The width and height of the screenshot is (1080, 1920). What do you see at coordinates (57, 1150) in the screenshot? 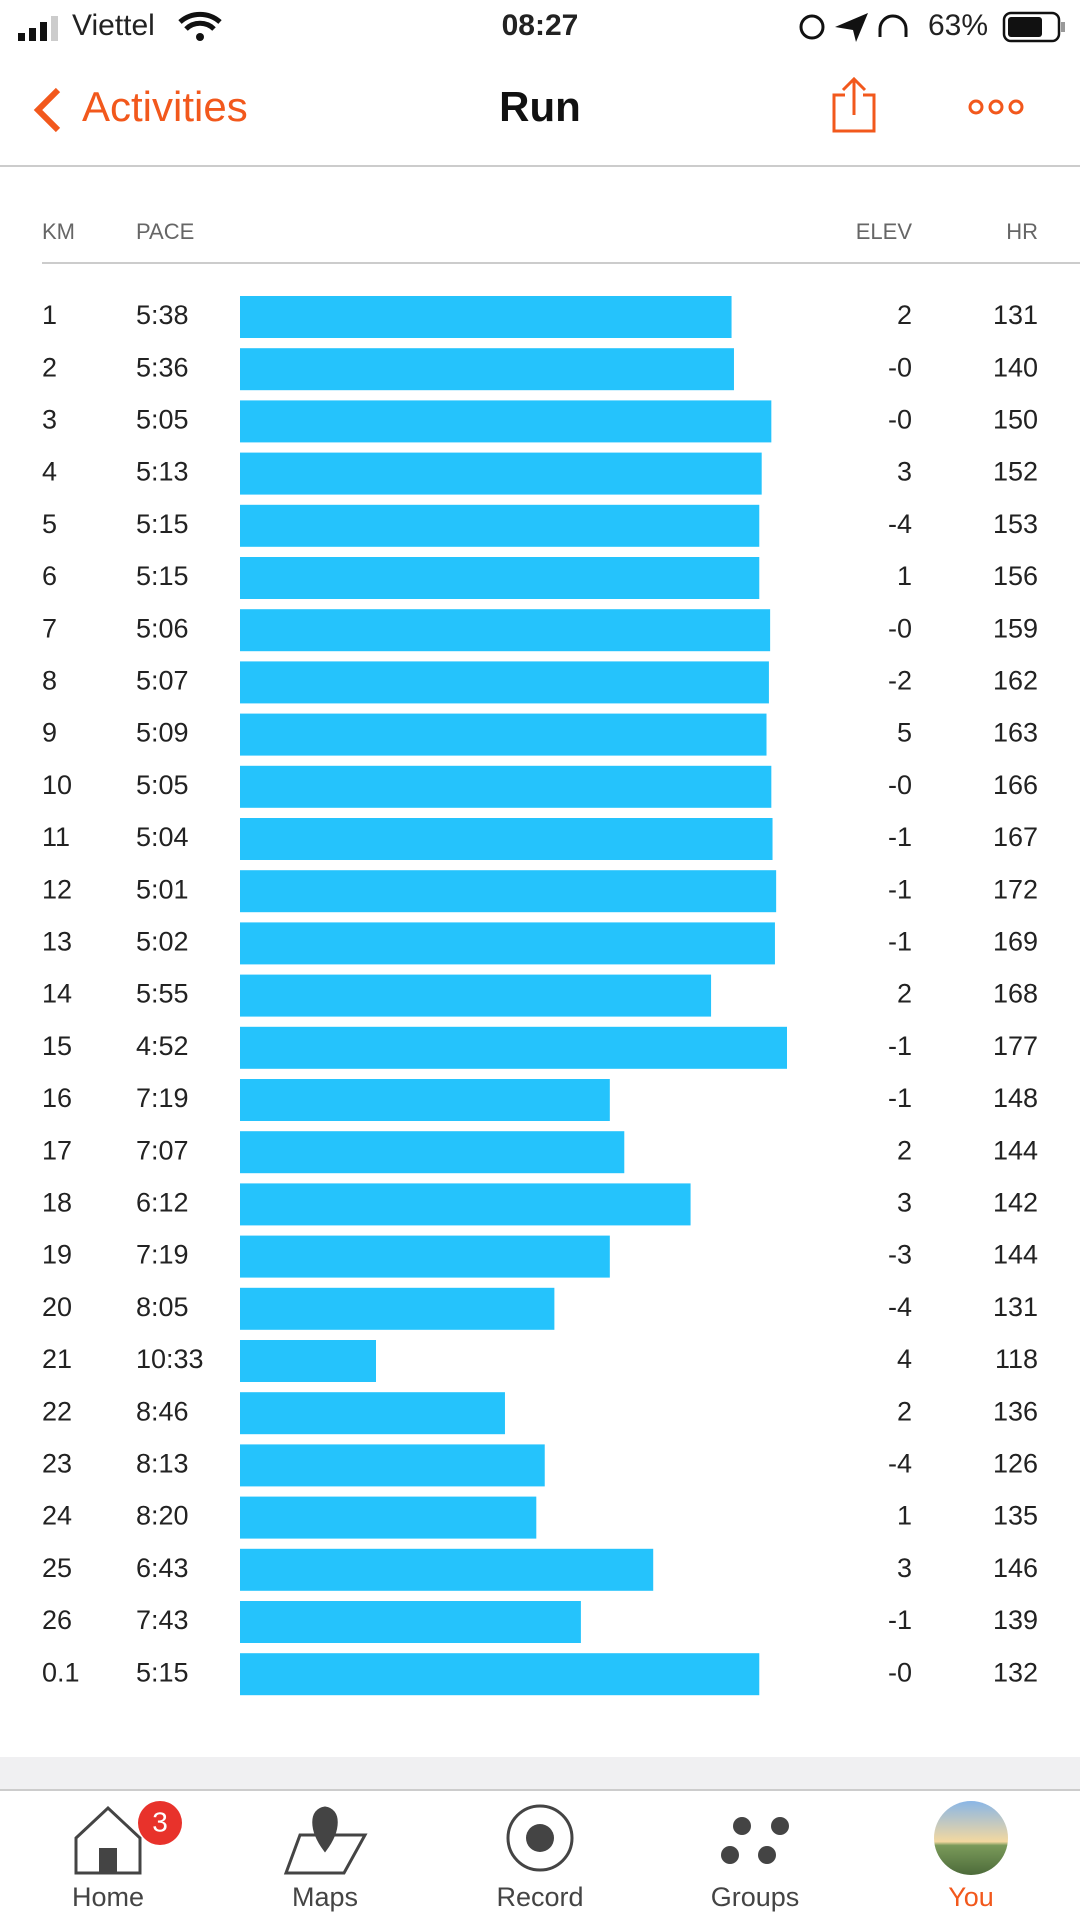
I see `km-cell: 17` at bounding box center [57, 1150].